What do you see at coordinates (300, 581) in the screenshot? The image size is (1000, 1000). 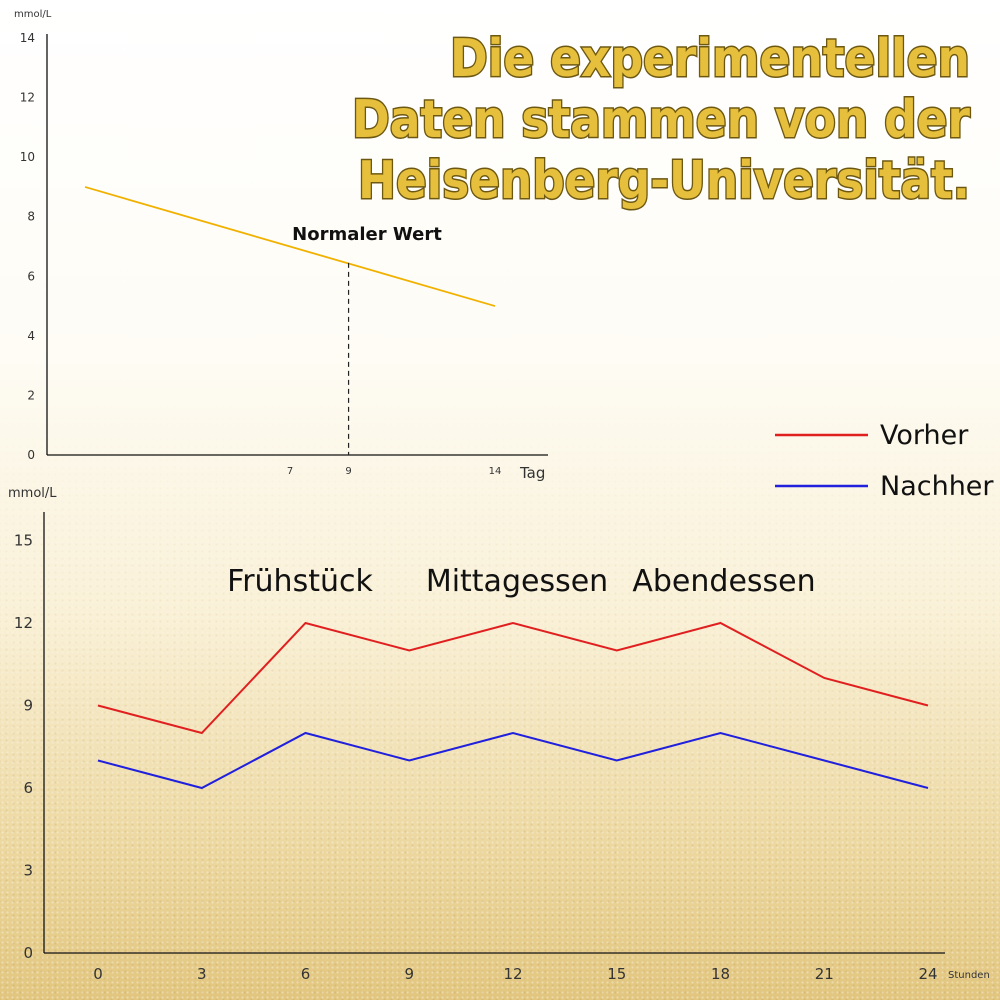 I see `meal-label-0: Frühstück` at bounding box center [300, 581].